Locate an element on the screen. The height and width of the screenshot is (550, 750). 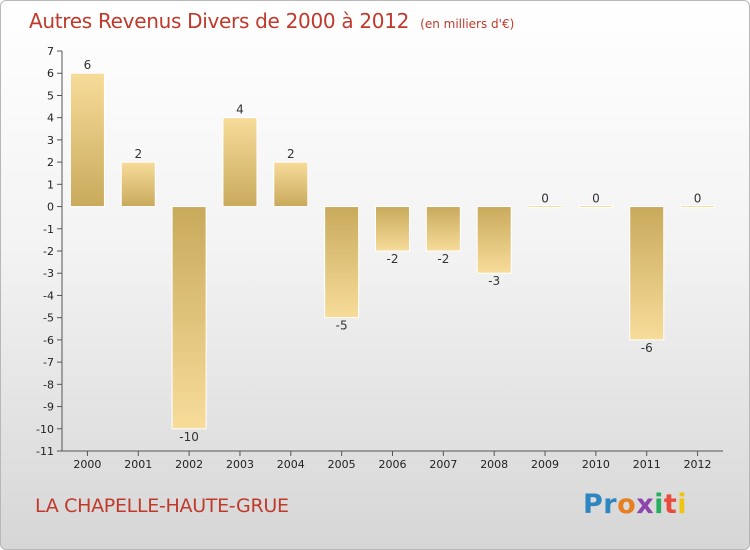
x-tick-label: 2001 is located at coordinates (138, 464).